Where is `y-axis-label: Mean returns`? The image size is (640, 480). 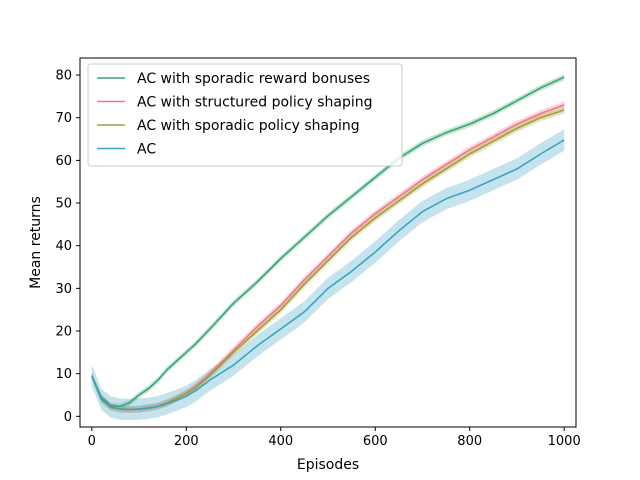
y-axis-label: Mean returns is located at coordinates (36, 242).